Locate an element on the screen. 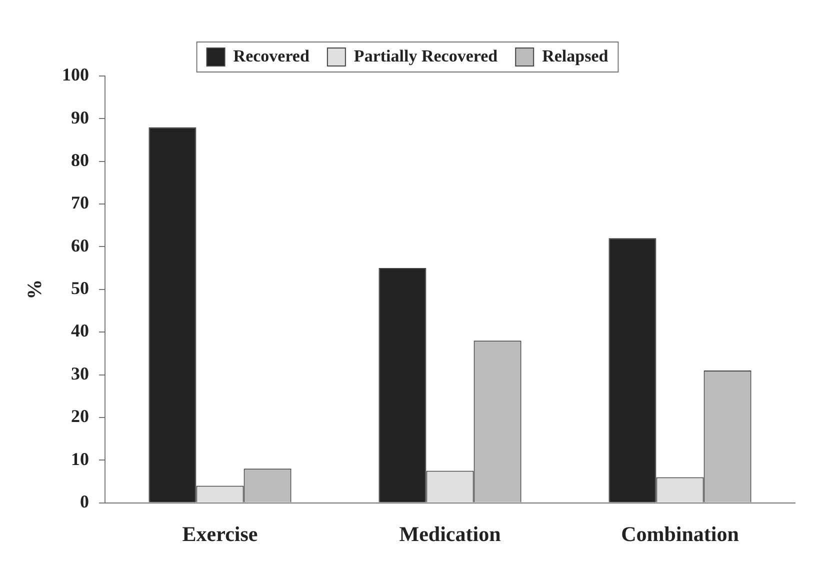  y-tick-label: 30 is located at coordinates (80, 373).